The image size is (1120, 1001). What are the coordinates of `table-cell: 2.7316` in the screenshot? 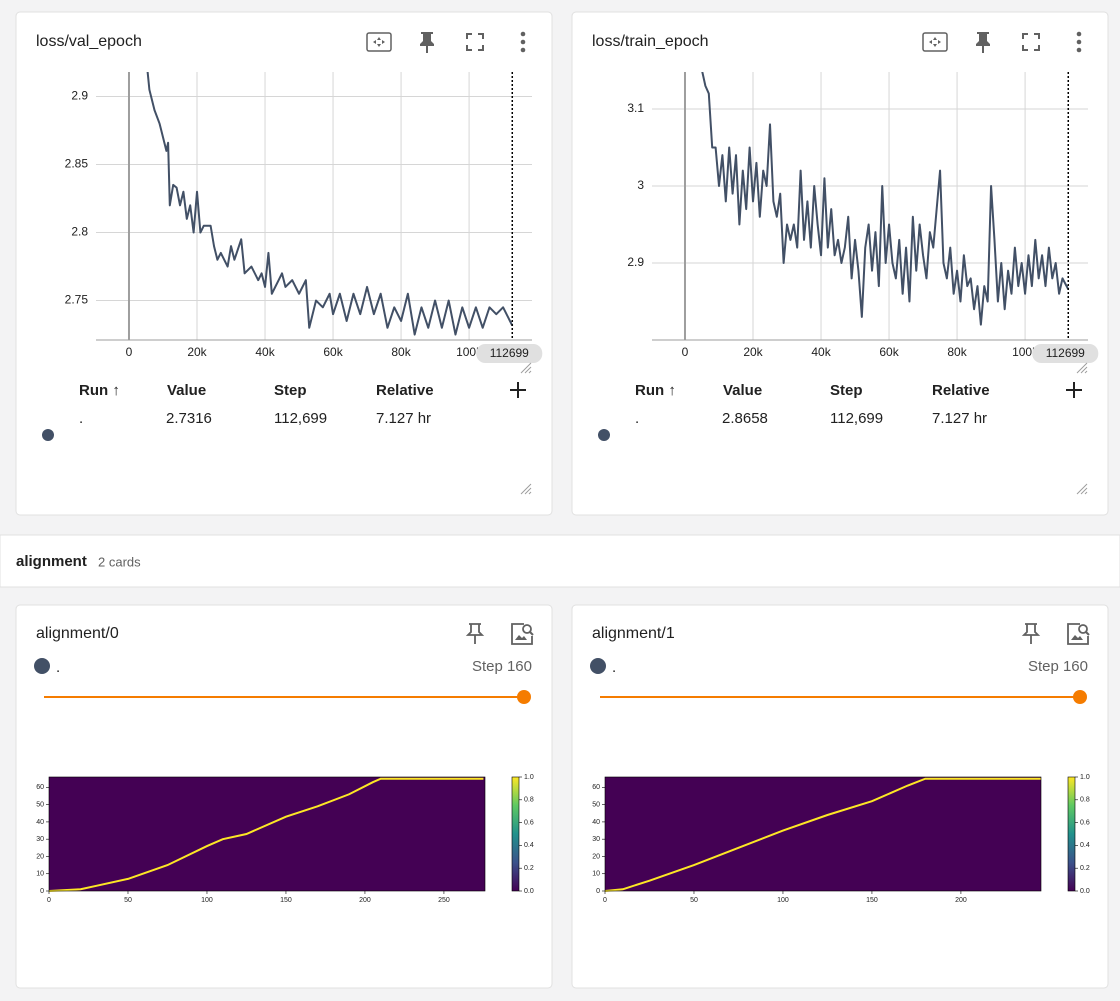 It's located at (189, 418).